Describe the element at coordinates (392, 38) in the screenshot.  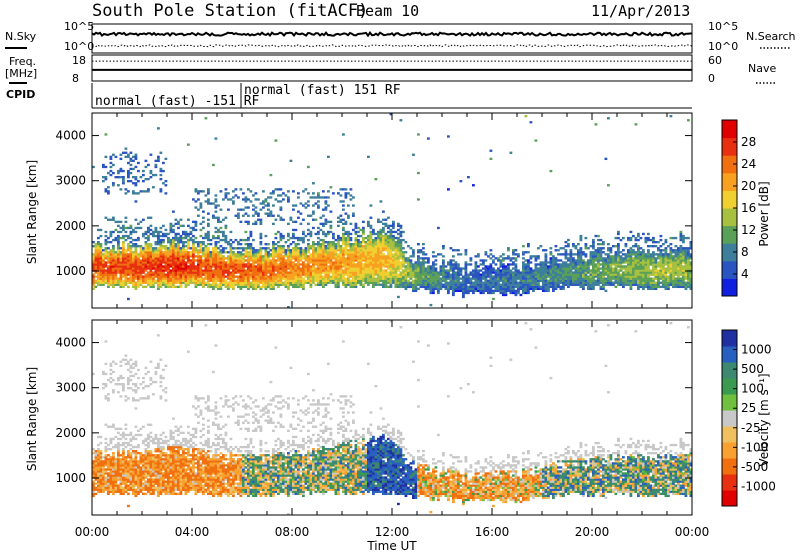
I see `noise-strip-frame` at that location.